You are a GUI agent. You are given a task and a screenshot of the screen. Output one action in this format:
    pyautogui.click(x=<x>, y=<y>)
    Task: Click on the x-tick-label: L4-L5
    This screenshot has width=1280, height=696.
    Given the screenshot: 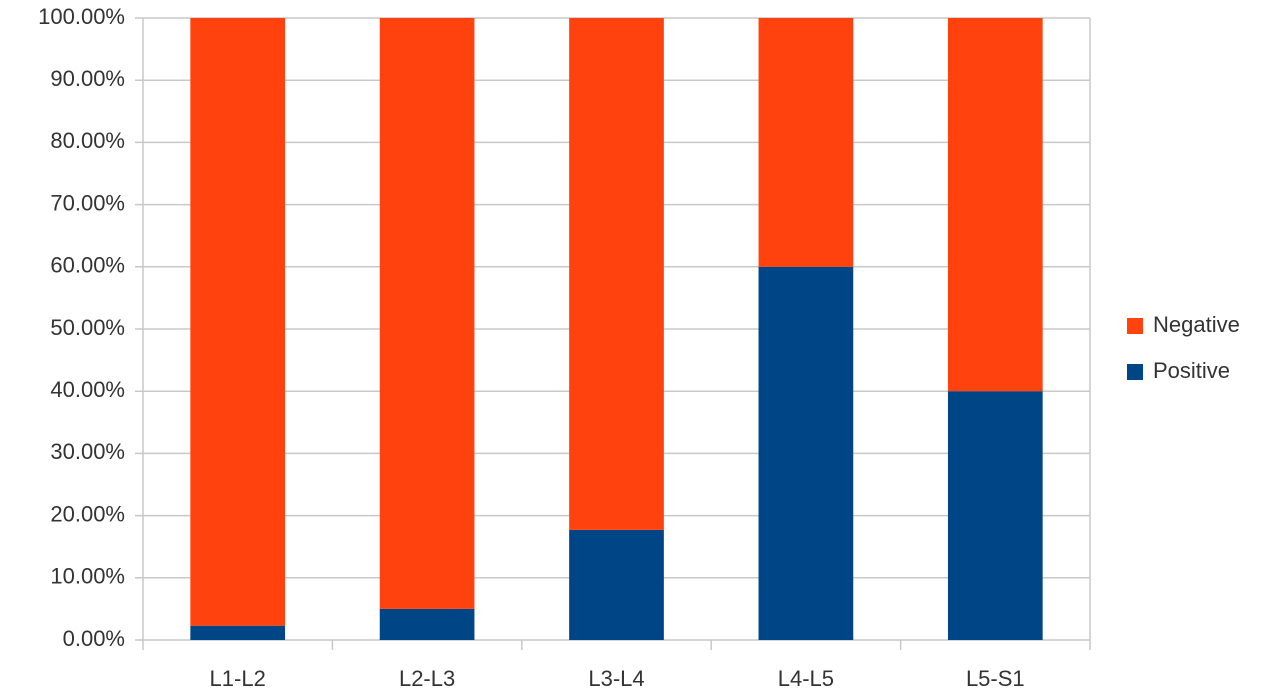 What is the action you would take?
    pyautogui.click(x=806, y=678)
    